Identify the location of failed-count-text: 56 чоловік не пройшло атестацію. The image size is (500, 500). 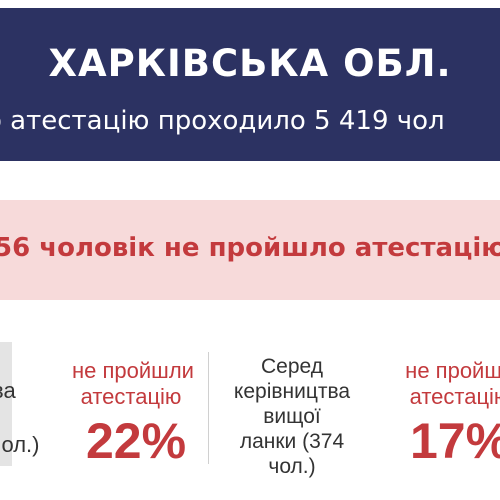
(250, 248).